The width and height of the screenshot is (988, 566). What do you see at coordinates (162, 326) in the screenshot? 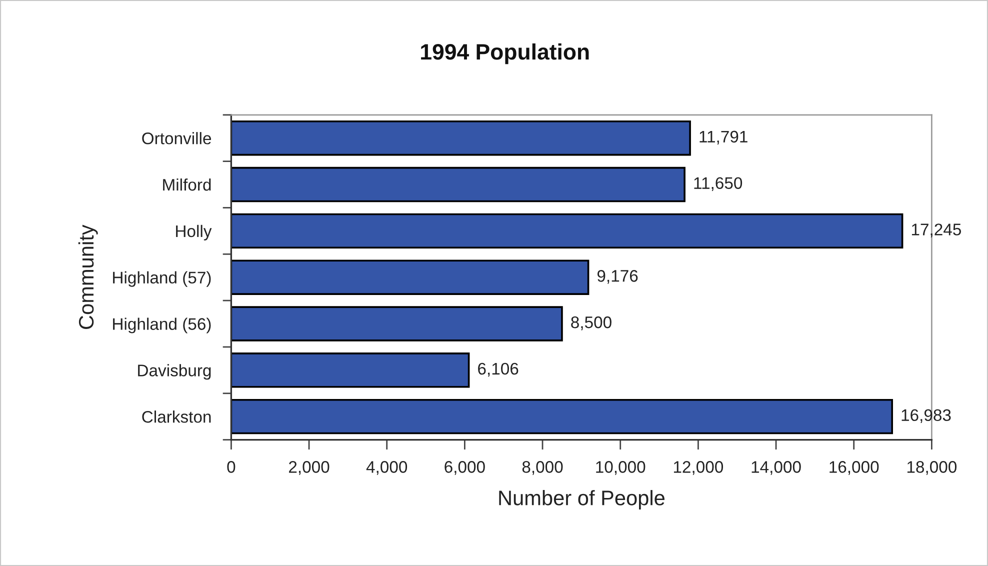
I see `y-tick-label: Highland (56)` at bounding box center [162, 326].